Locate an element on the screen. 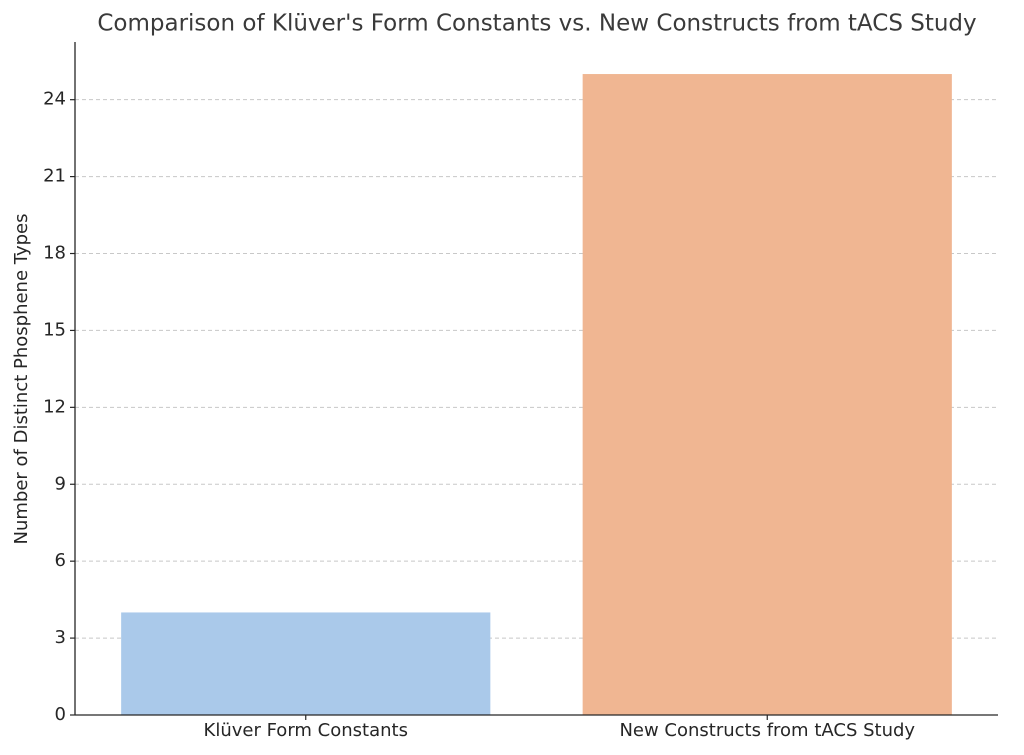 Image resolution: width=1024 pixels, height=755 pixels. y-tick-label: 9 is located at coordinates (60, 483).